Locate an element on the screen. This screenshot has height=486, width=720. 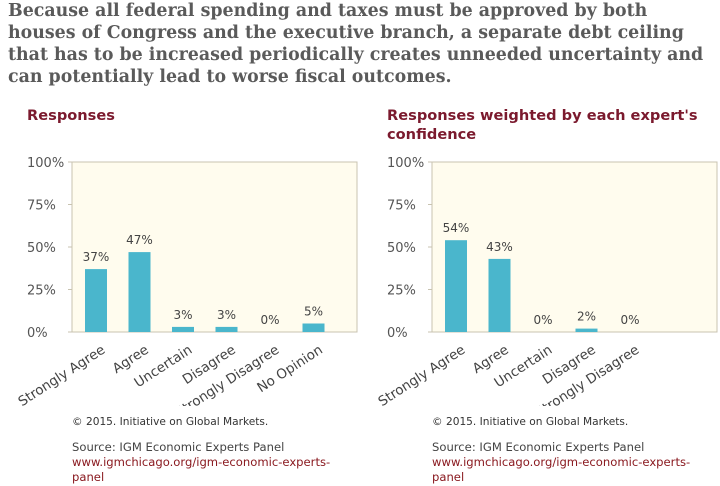
data-label: 37% is located at coordinates (96, 257).